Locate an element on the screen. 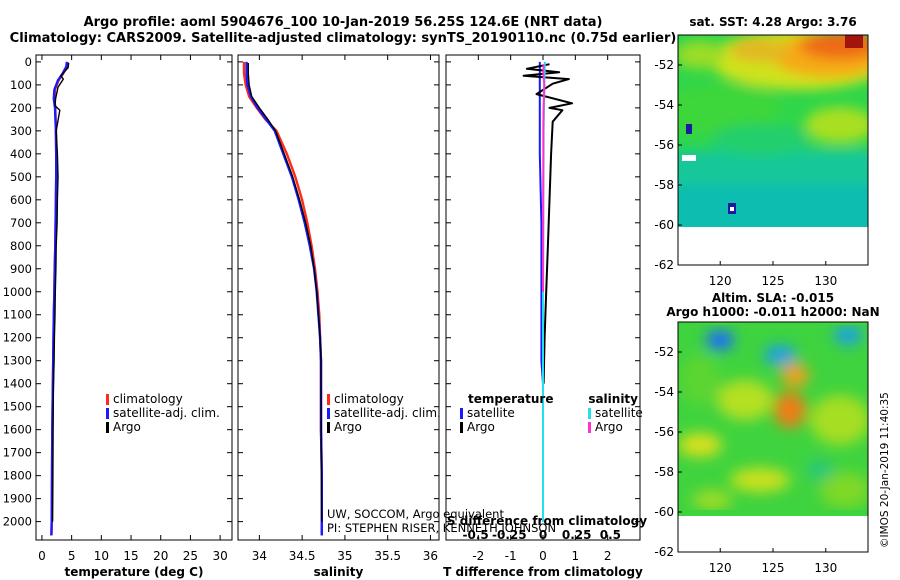 This screenshot has height=580, width=900. sla_map-ytick-label: -54 is located at coordinates (664, 392).